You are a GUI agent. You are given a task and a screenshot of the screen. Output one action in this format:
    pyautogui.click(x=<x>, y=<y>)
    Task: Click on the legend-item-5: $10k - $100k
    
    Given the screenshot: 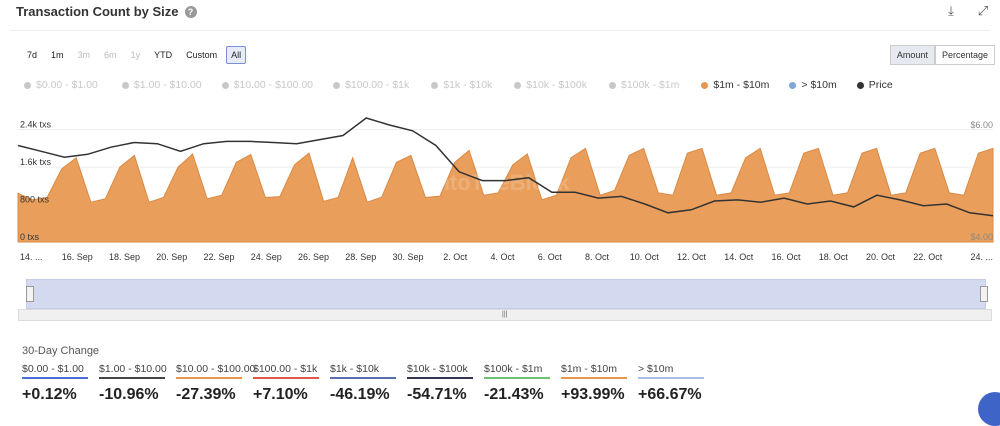 What is the action you would take?
    pyautogui.click(x=550, y=85)
    